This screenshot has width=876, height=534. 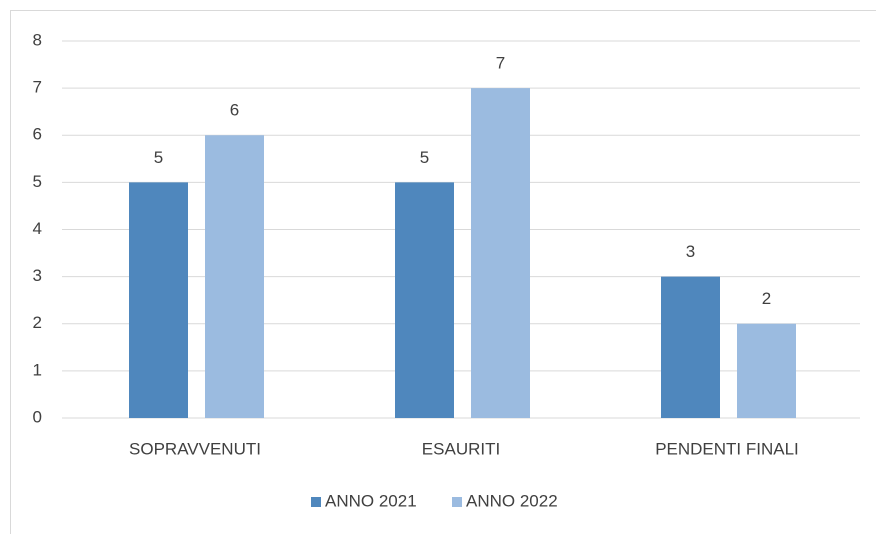 What do you see at coordinates (37, 322) in the screenshot?
I see `y-tick-label: 2` at bounding box center [37, 322].